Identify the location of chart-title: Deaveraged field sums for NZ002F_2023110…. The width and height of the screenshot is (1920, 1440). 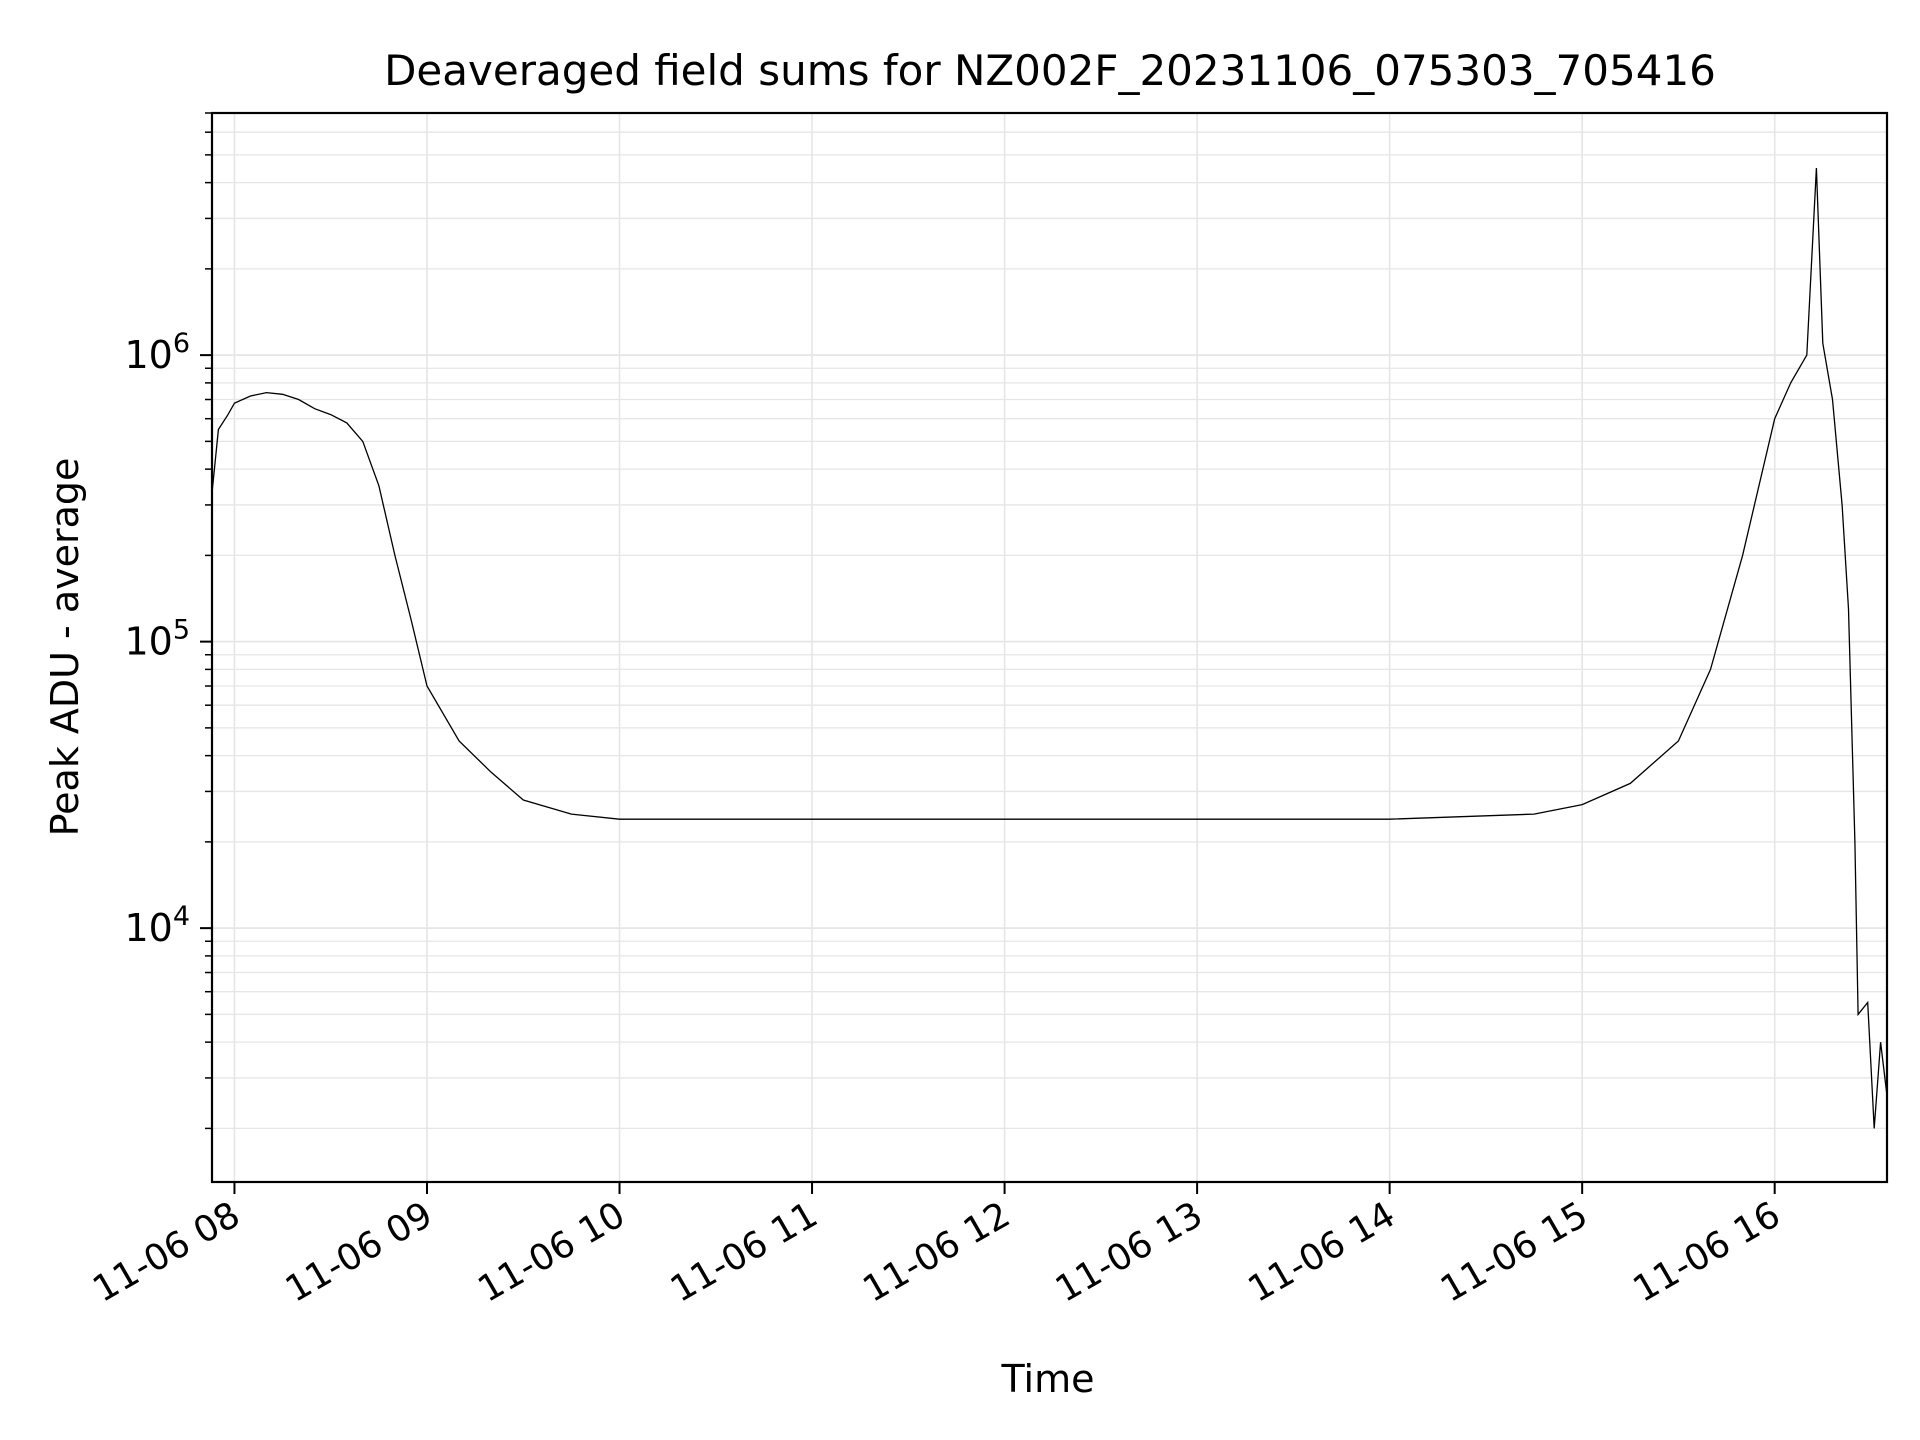
(1050, 70).